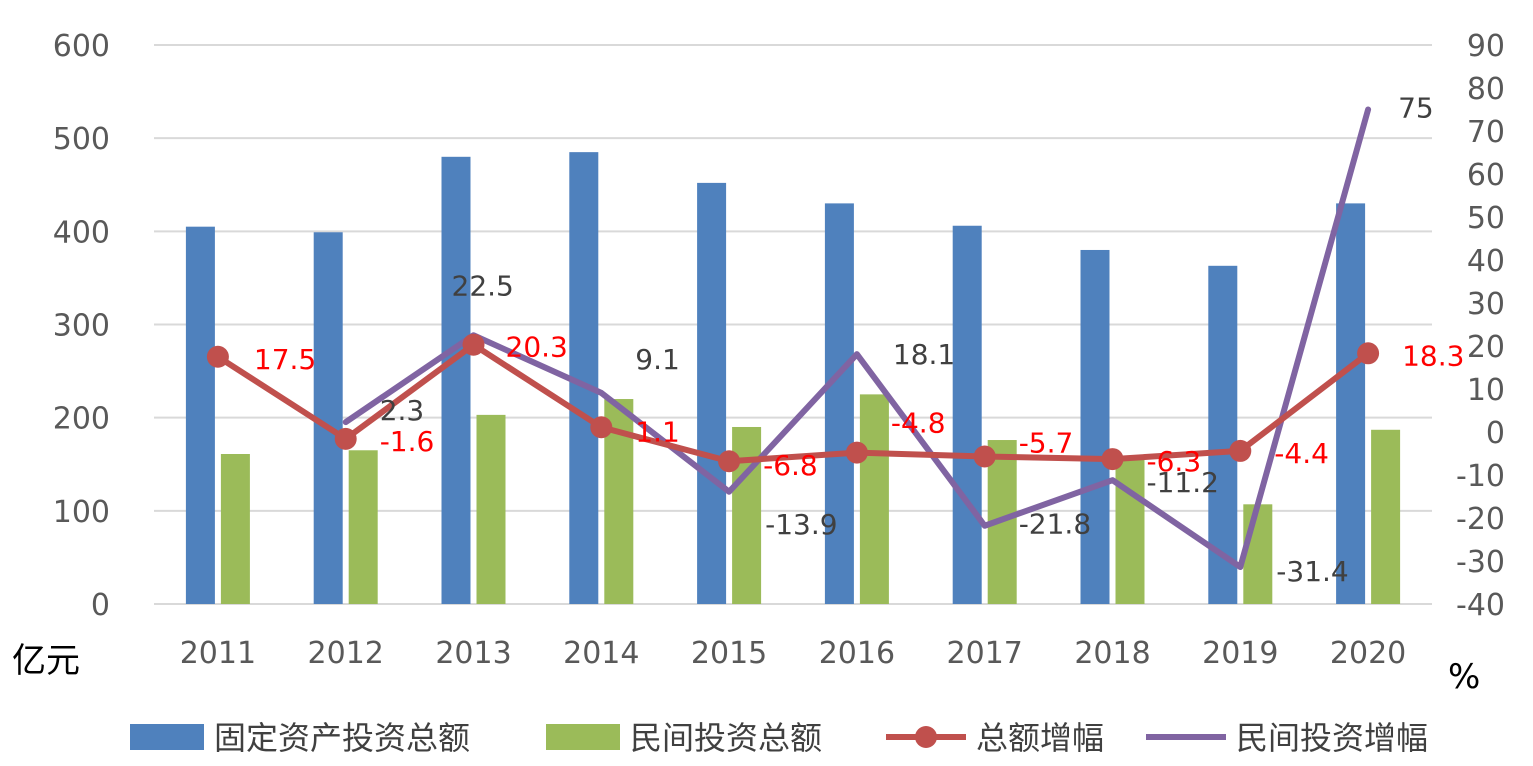  Describe the element at coordinates (346, 653) in the screenshot. I see `x-tick-label: 2012` at that location.